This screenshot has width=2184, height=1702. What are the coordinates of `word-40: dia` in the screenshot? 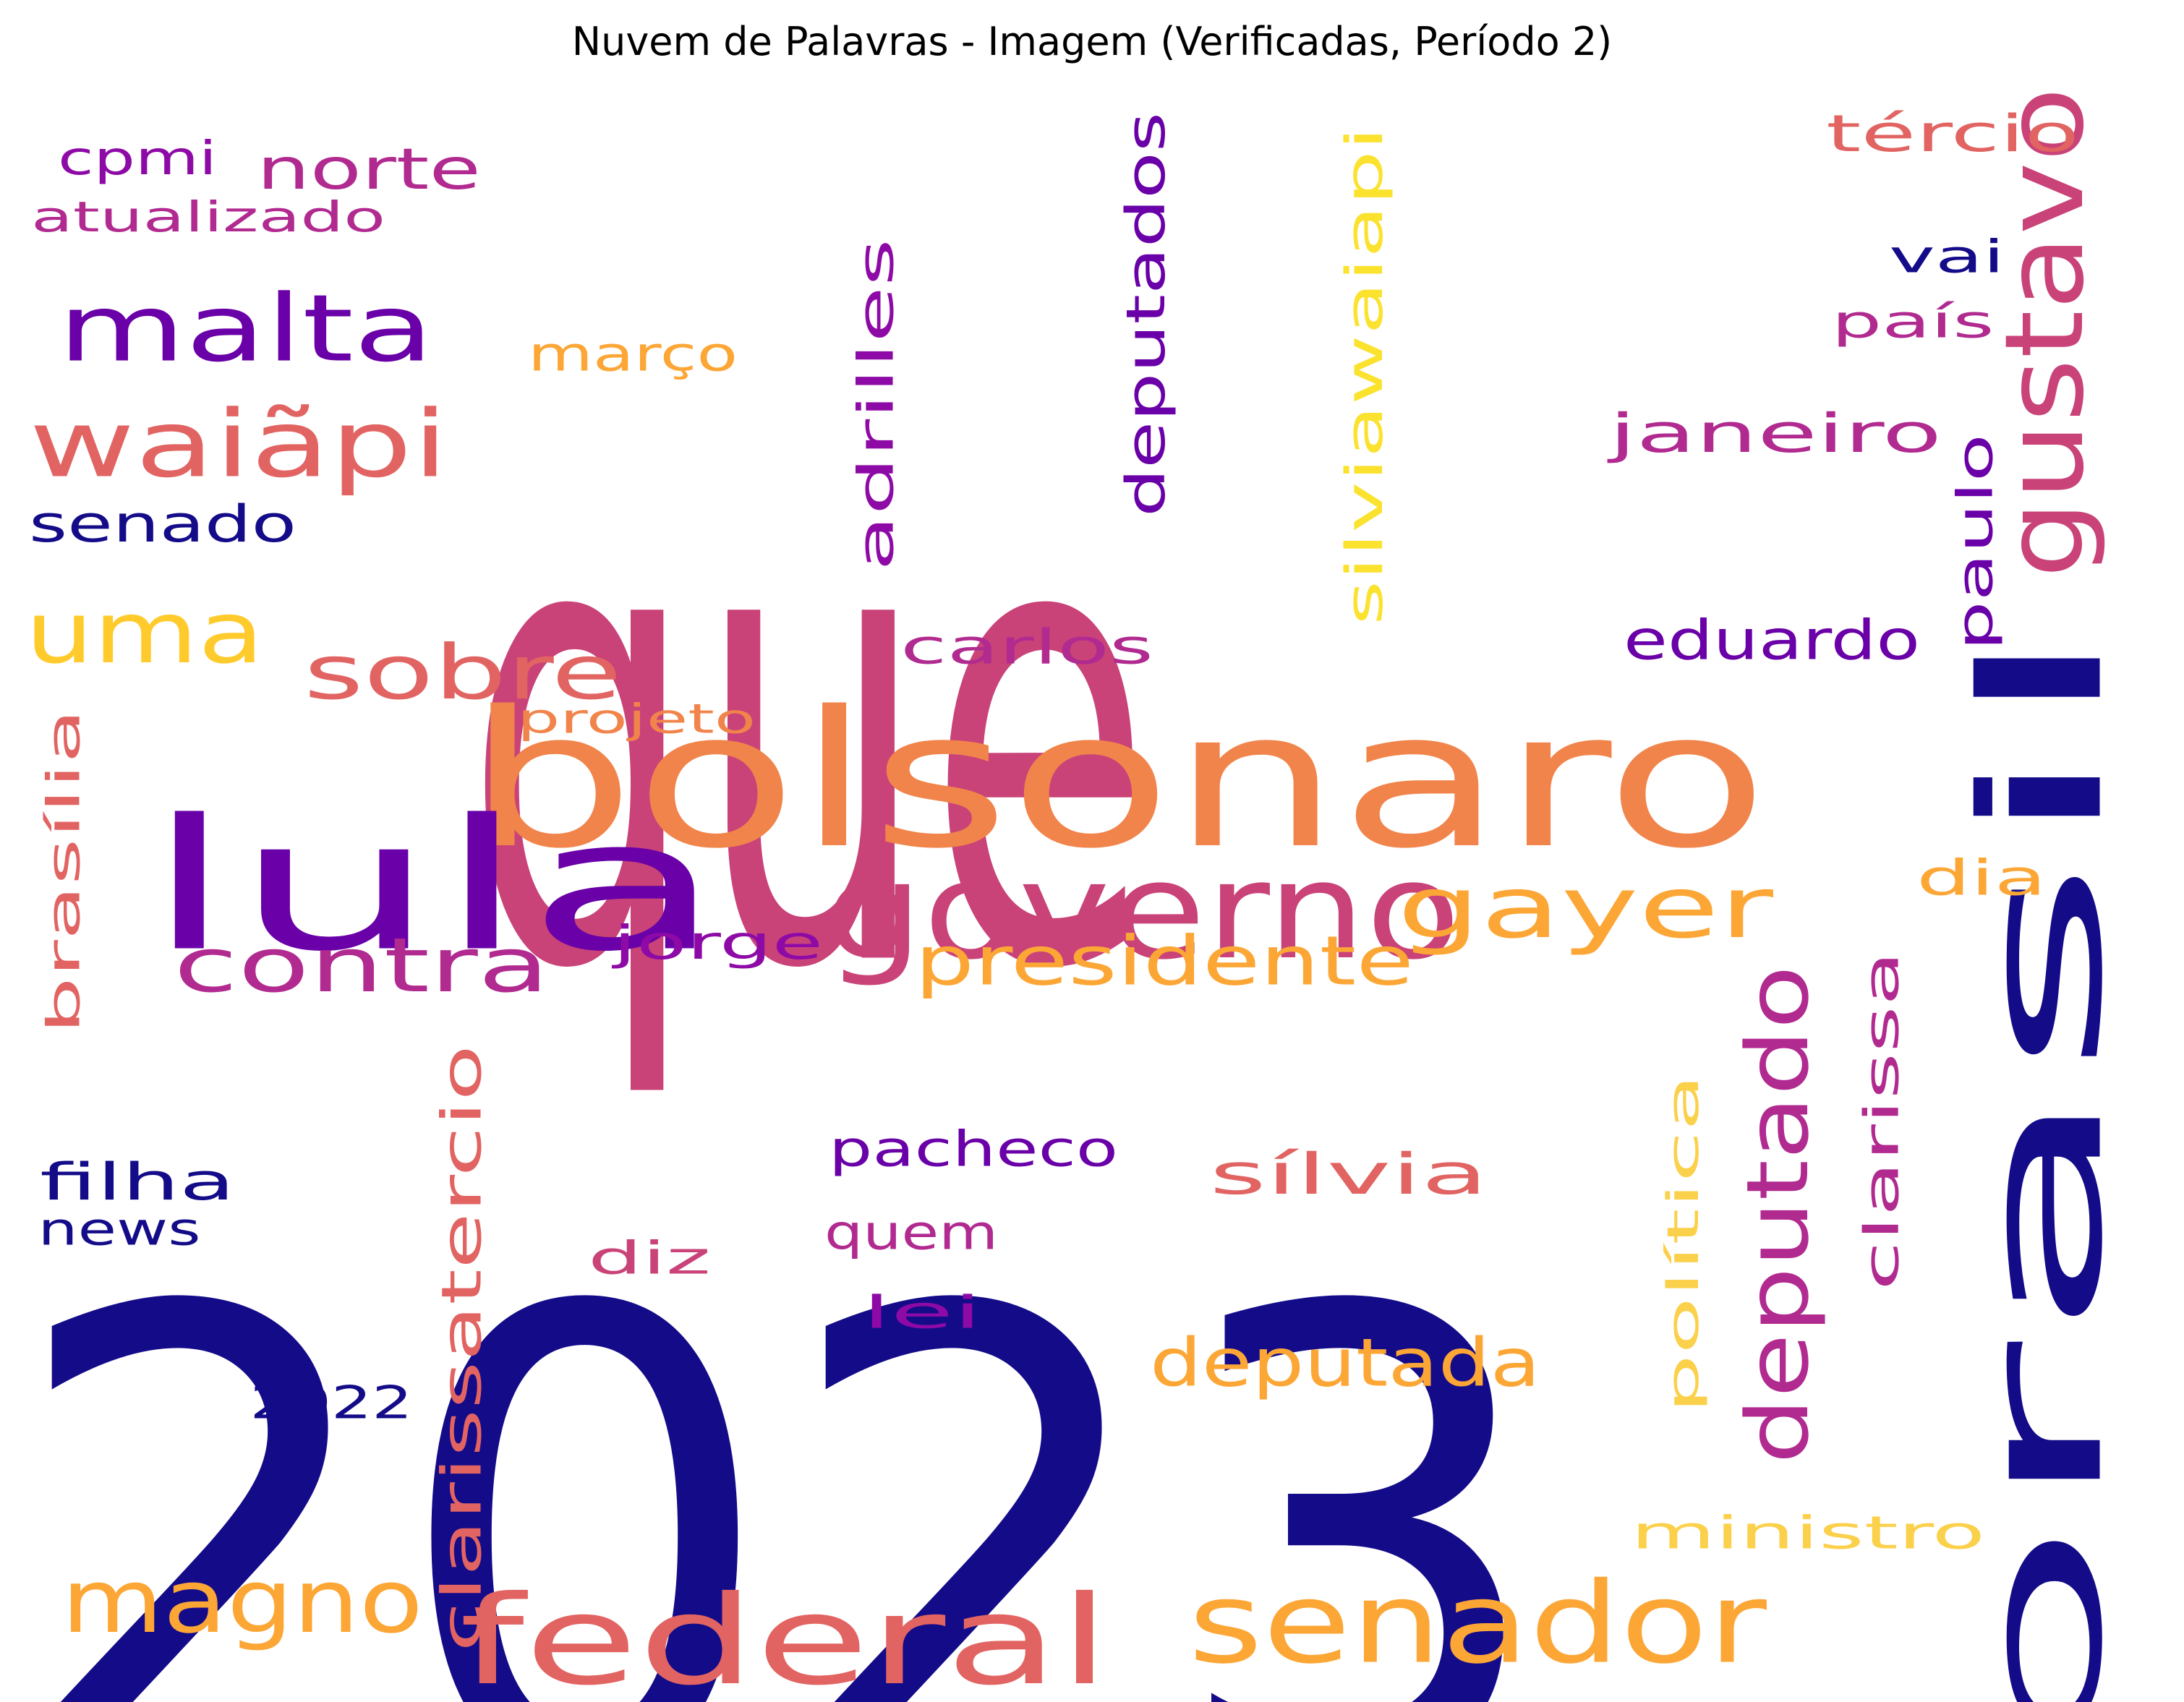 It's located at (1981, 878).